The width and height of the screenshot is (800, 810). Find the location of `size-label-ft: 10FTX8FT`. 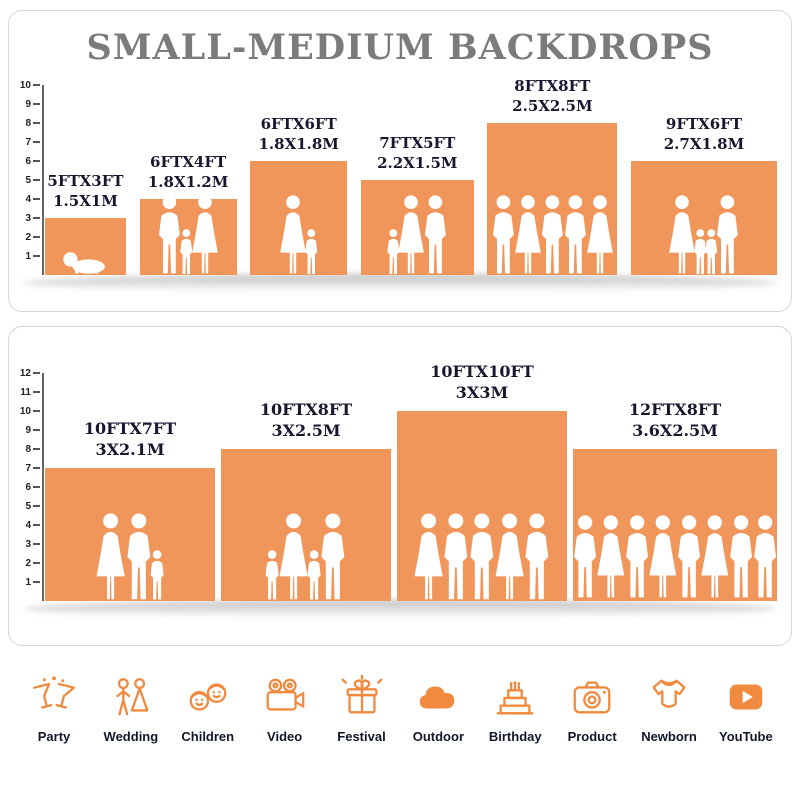

size-label-ft: 10FTX8FT is located at coordinates (306, 410).